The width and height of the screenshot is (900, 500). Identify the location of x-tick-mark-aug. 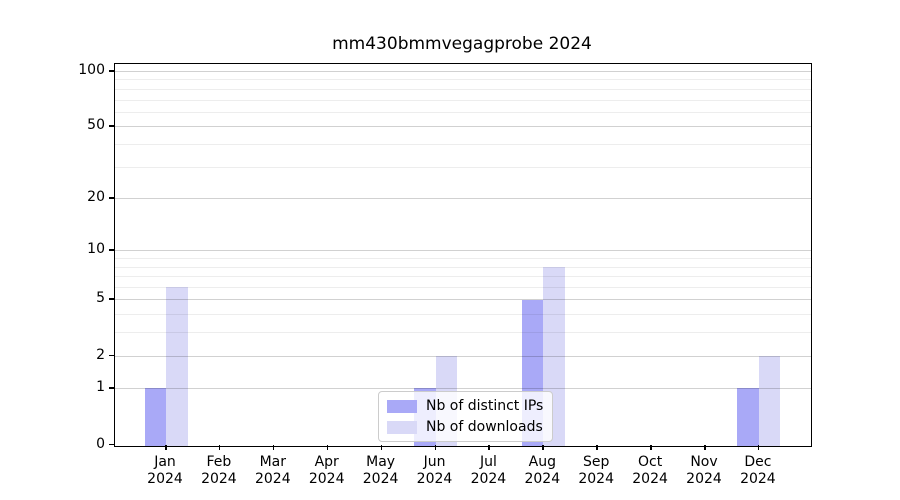
(543, 447).